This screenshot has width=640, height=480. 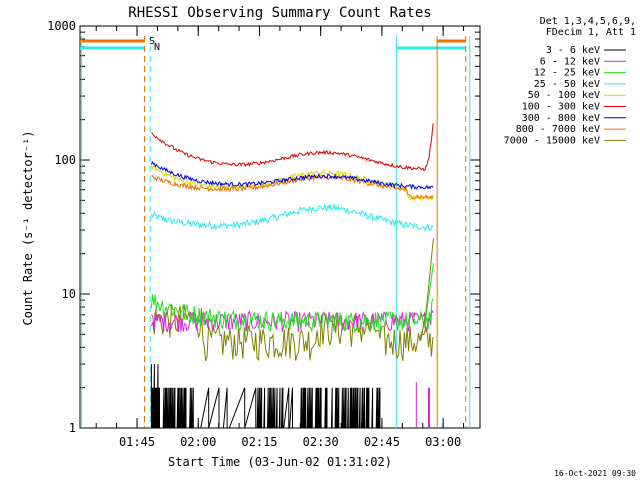 I want to click on legend-header: Det 1,3,4,5,6,9,, so click(x=588, y=21).